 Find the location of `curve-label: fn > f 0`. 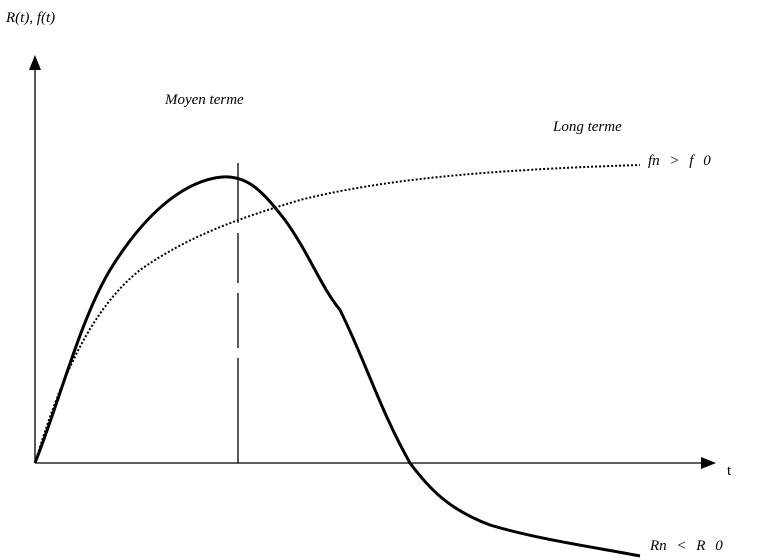

curve-label: fn > f 0 is located at coordinates (679, 161).